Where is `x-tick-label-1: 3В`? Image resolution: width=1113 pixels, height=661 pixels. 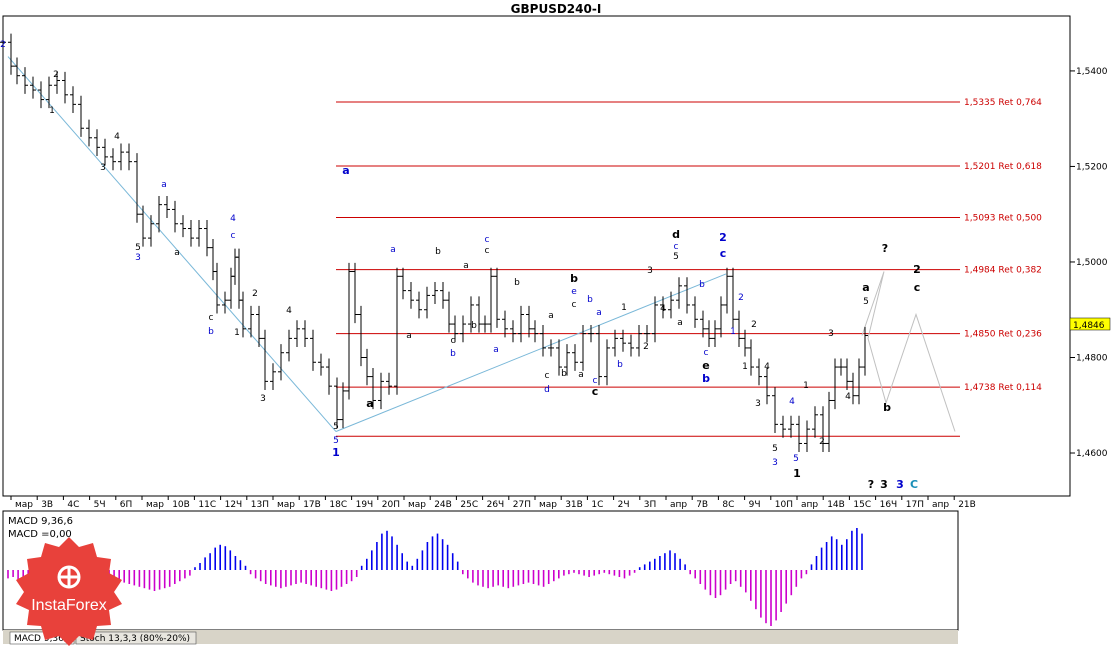
x-tick-label-1: 3В is located at coordinates (47, 505).